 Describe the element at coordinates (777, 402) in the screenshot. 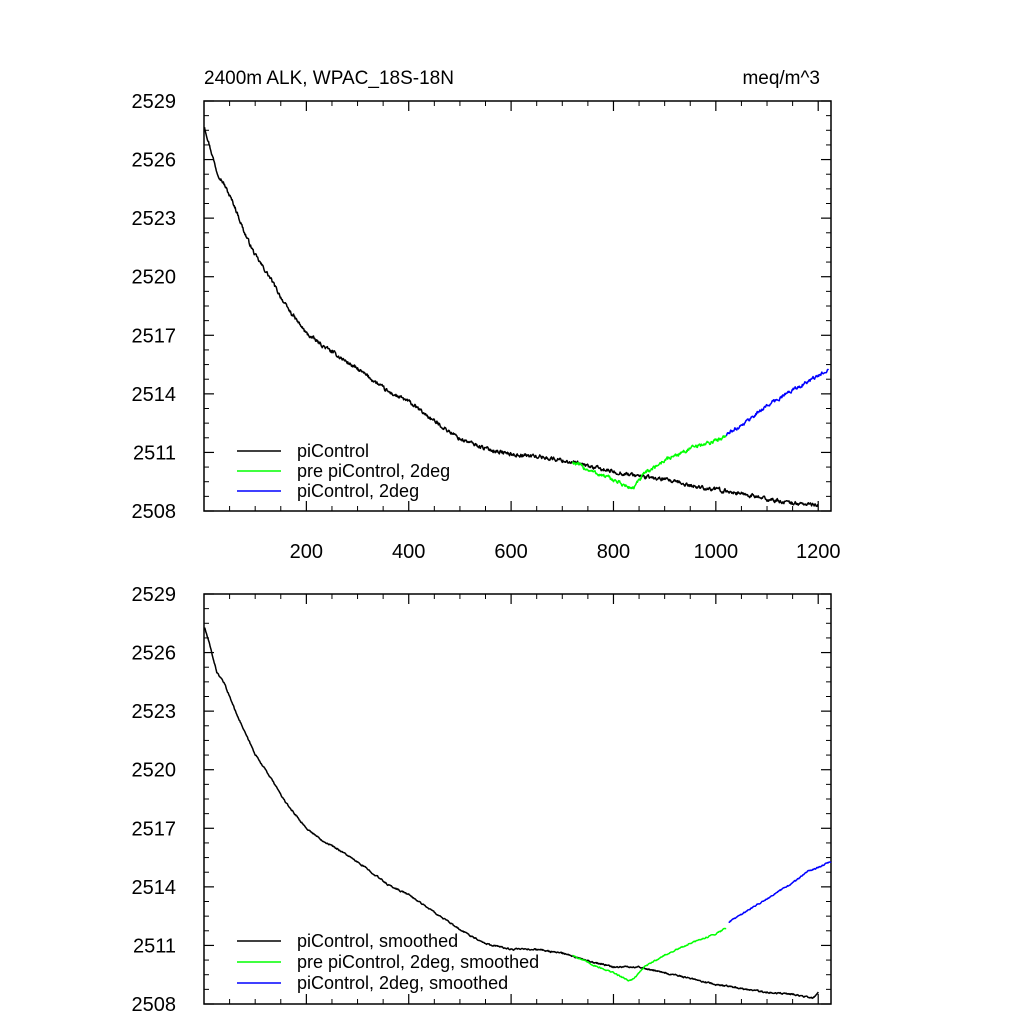

I see `series-line-picontrol-2deg` at that location.